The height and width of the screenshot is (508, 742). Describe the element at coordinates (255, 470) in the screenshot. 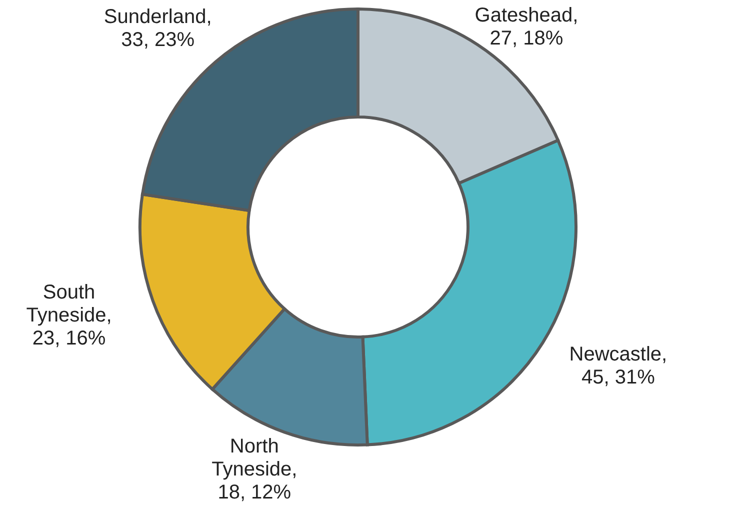

I see `slice-label: North Tyneside, 18, 12%` at that location.